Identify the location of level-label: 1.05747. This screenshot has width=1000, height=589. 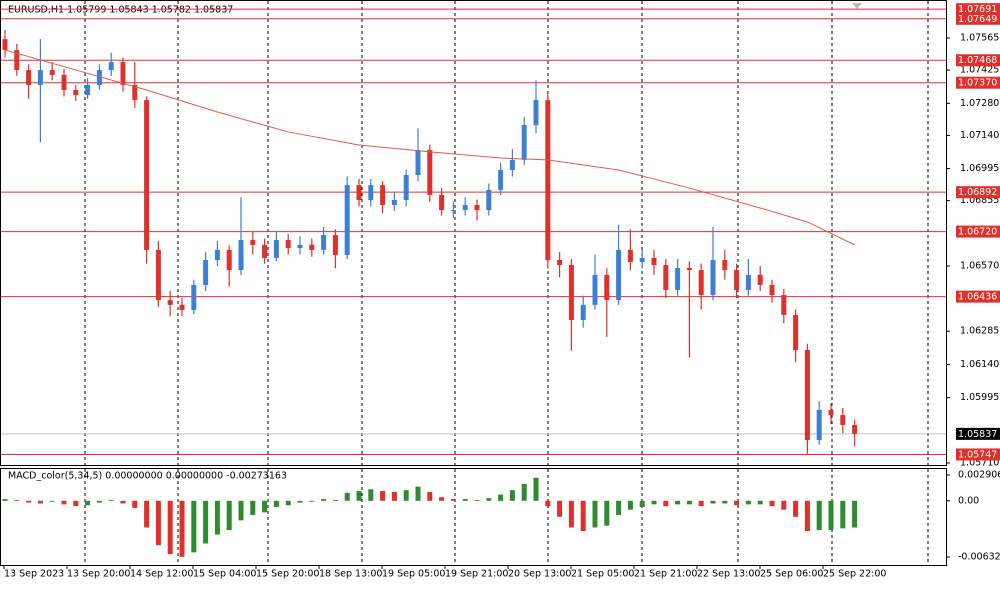
(977, 454).